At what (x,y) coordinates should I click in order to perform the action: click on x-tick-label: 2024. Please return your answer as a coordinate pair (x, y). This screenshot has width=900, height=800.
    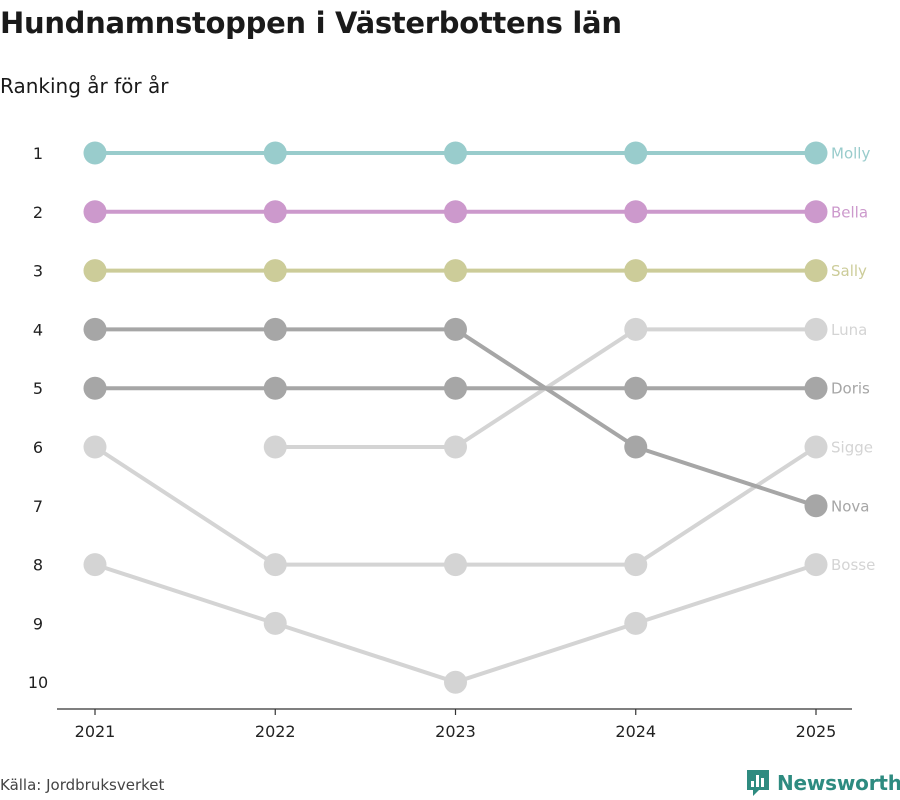
    Looking at the image, I should click on (635, 731).